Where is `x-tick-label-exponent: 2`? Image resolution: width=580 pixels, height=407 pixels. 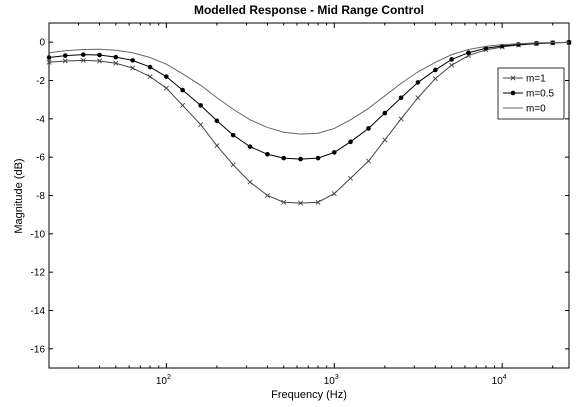 x-tick-label-exponent: 2 is located at coordinates (169, 377).